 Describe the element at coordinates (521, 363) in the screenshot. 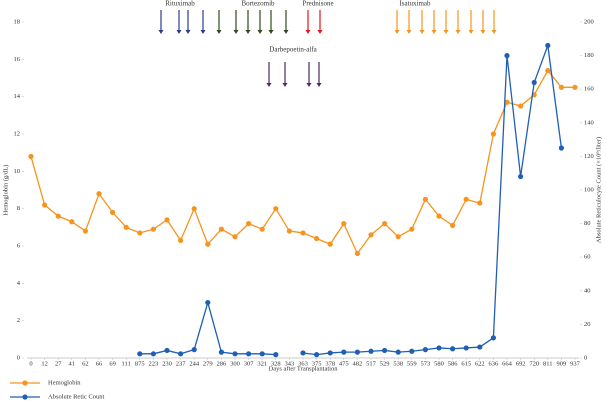

I see `x-tick-label: 692` at that location.